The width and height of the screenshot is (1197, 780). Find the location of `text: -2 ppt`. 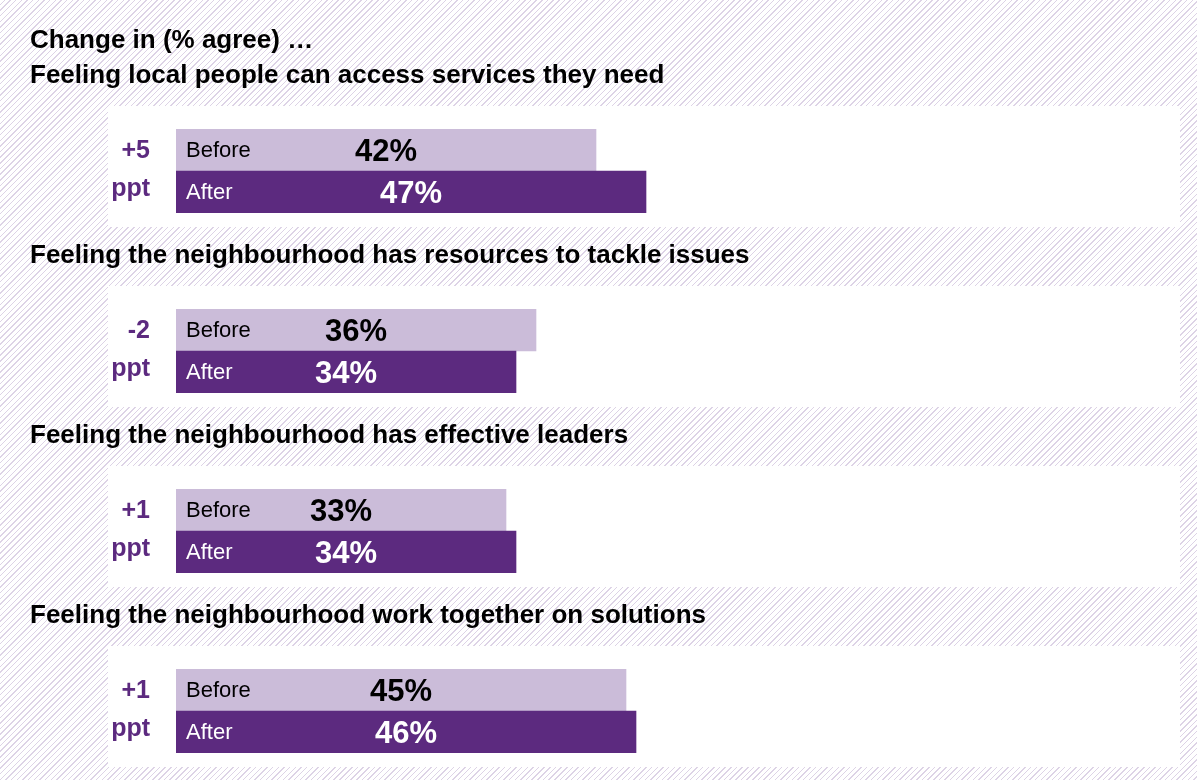

text: -2 ppt is located at coordinates (130, 348).